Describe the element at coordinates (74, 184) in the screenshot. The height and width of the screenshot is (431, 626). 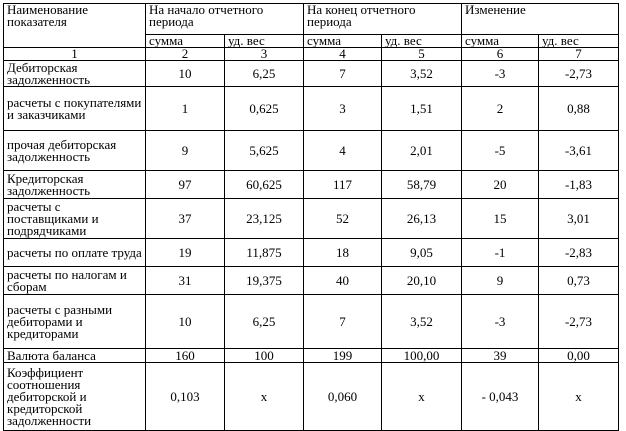
I see `table-cell: Кредиторская задолженность` at that location.